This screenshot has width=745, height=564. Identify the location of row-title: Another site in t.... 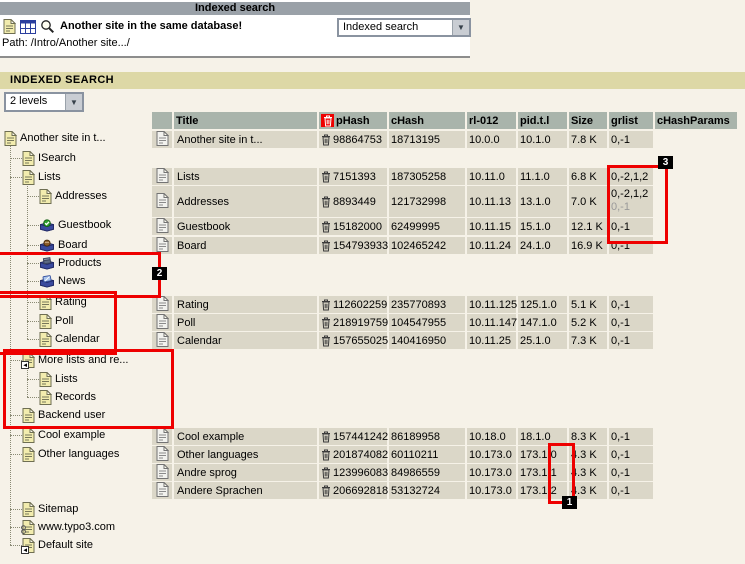
(245, 139).